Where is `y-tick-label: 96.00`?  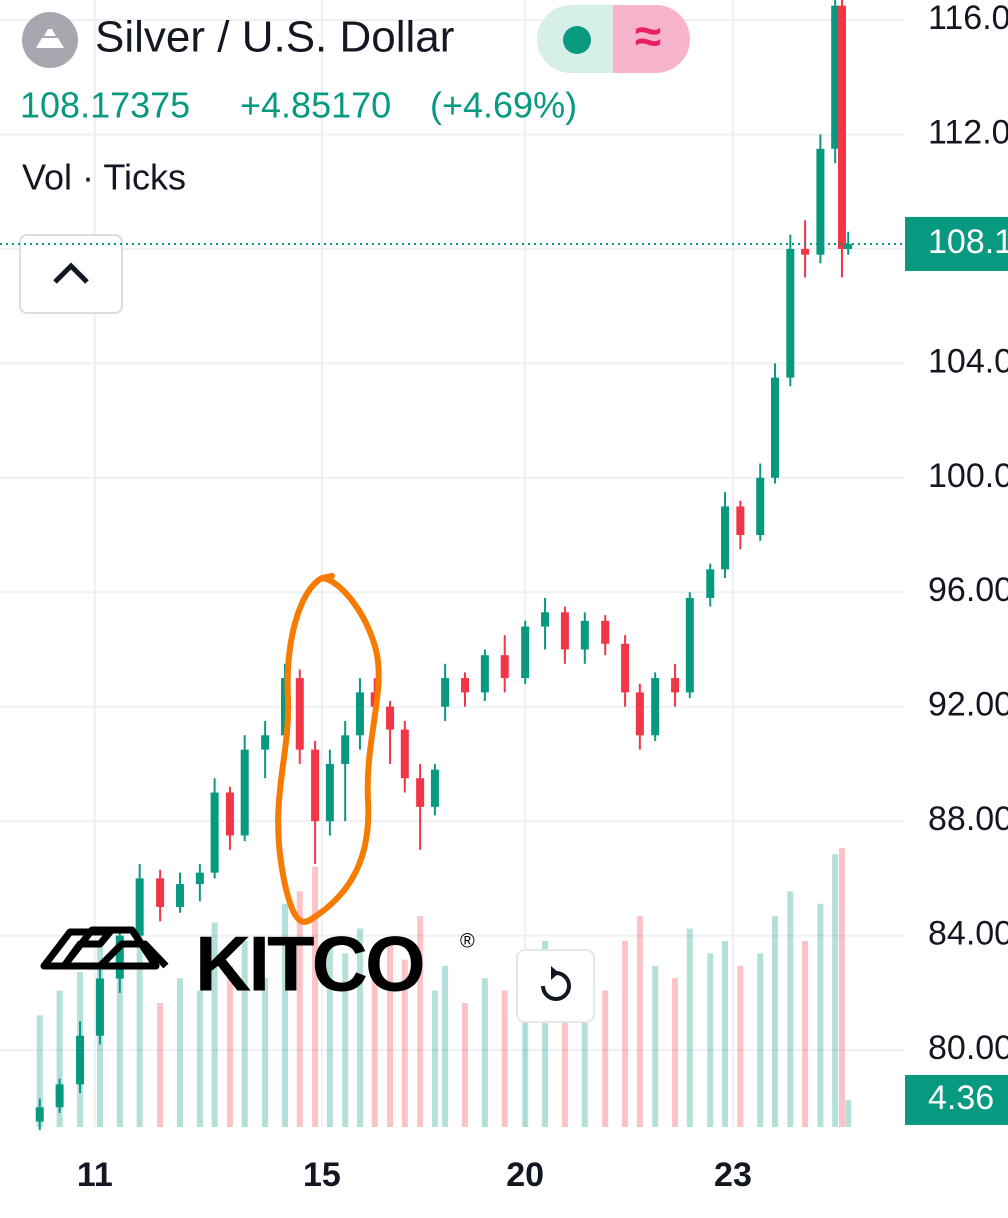 y-tick-label: 96.00 is located at coordinates (968, 590).